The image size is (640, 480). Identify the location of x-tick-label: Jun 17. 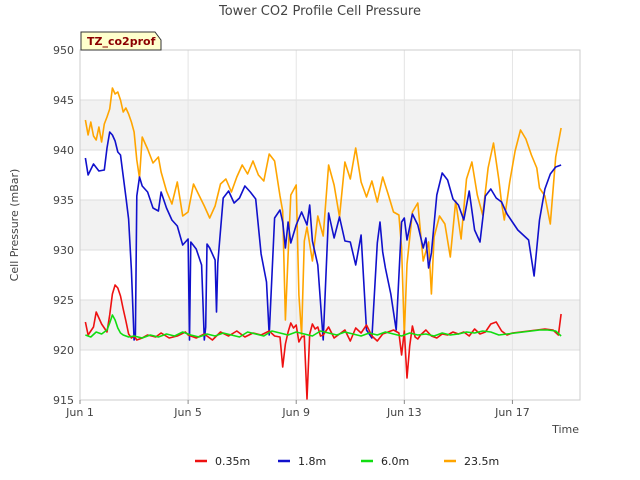
(512, 412).